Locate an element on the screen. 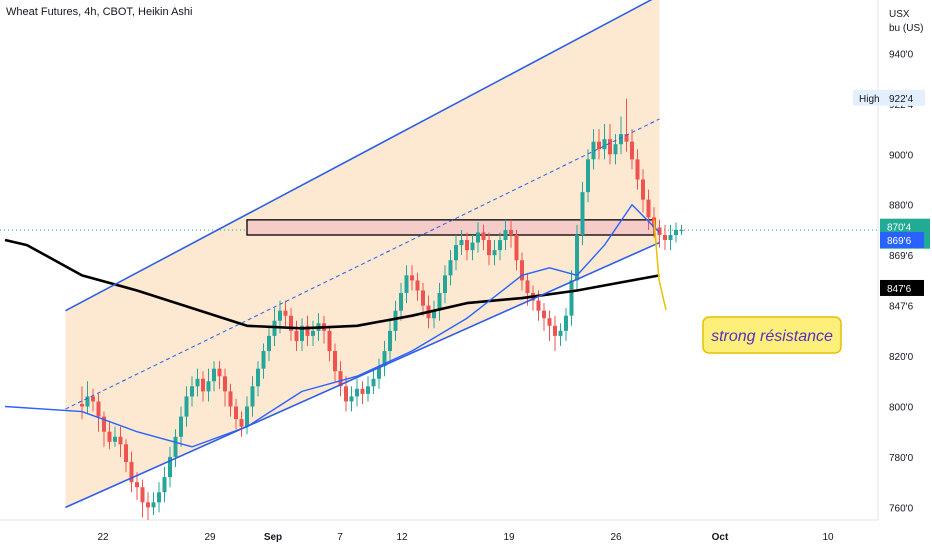  resistance-zone is located at coordinates (450, 227).